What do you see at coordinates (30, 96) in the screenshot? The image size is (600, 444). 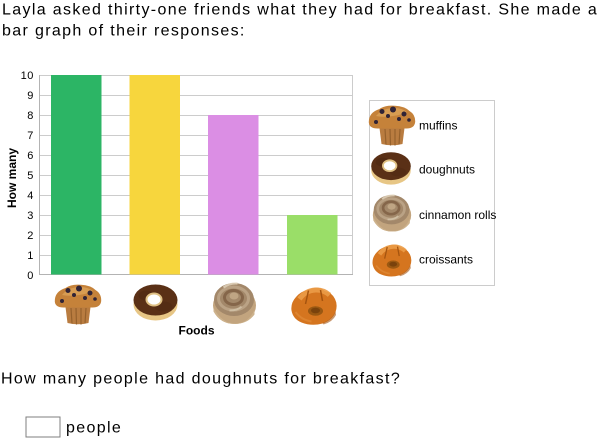 I see `svg-text: 9` at bounding box center [30, 96].